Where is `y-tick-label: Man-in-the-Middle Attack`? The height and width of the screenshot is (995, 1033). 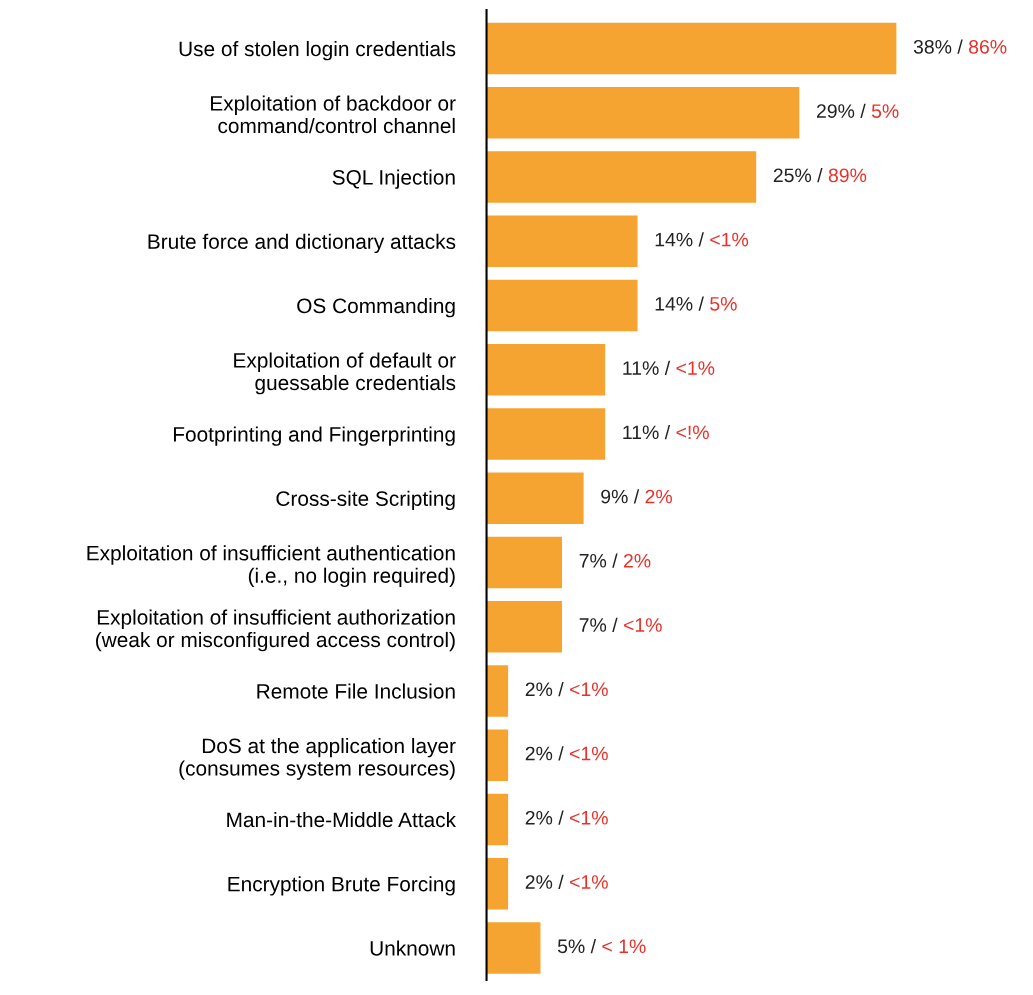 y-tick-label: Man-in-the-Middle Attack is located at coordinates (342, 819).